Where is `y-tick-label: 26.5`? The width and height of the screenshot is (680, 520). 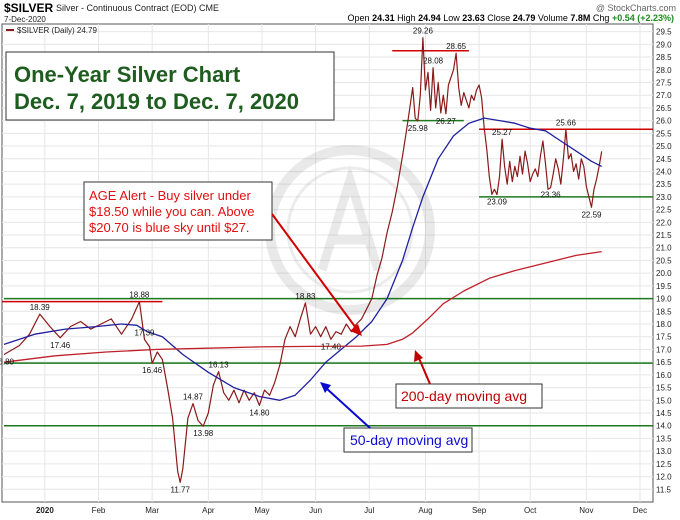 y-tick-label: 26.5 is located at coordinates (664, 108).